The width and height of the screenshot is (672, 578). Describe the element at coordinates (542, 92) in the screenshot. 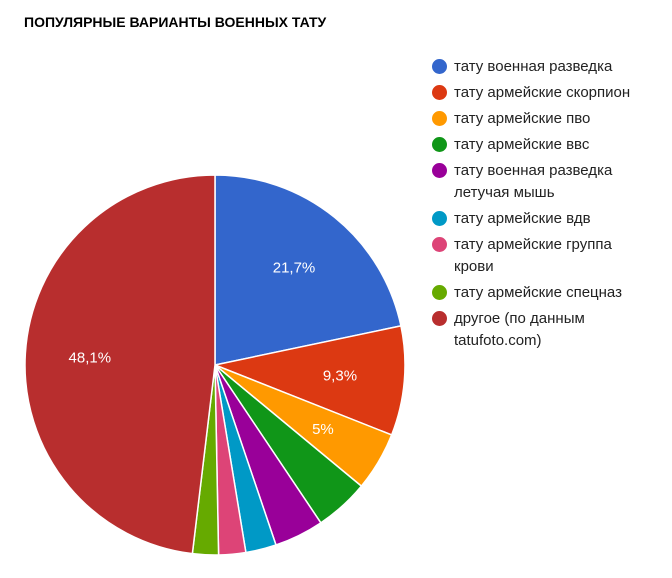

I see `legend-label: тату армейские скорпион` at that location.